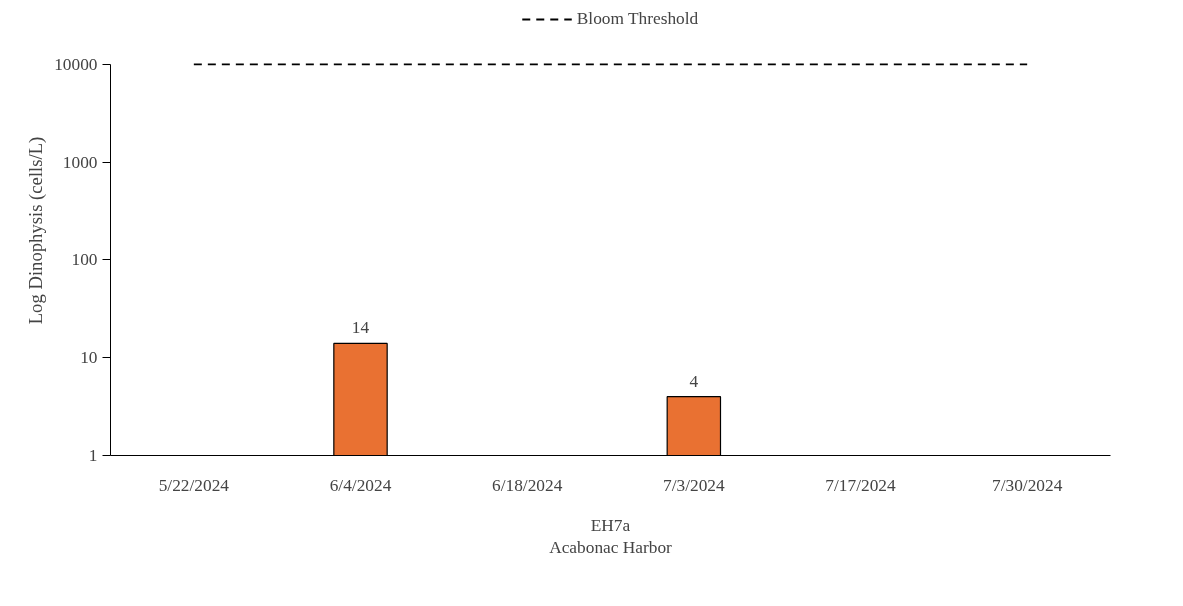 The height and width of the screenshot is (606, 1183). I want to click on x-axis-title: EH7a, so click(610, 525).